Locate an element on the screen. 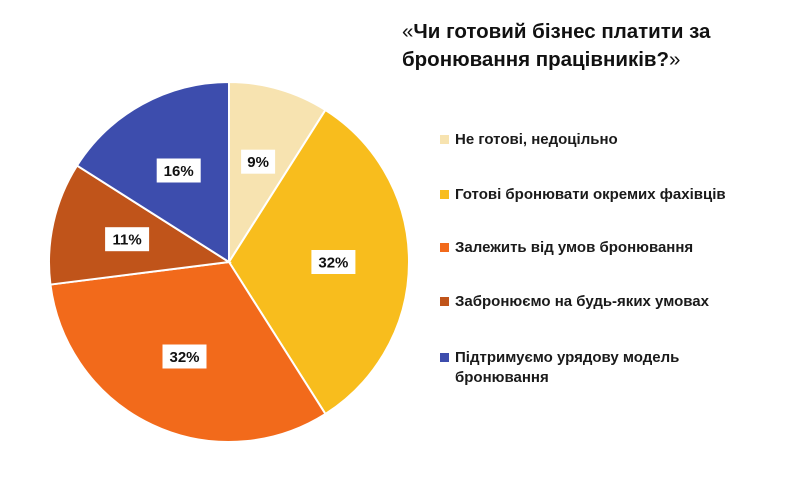 This screenshot has width=787, height=483. legend-label: Підтримуємо урядову модель бронювання is located at coordinates (567, 367).